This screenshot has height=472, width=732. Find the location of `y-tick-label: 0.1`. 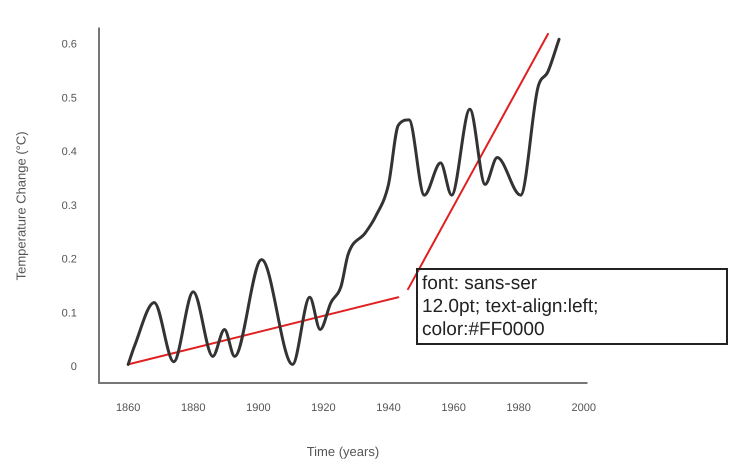

y-tick-label: 0.1 is located at coordinates (69, 313).